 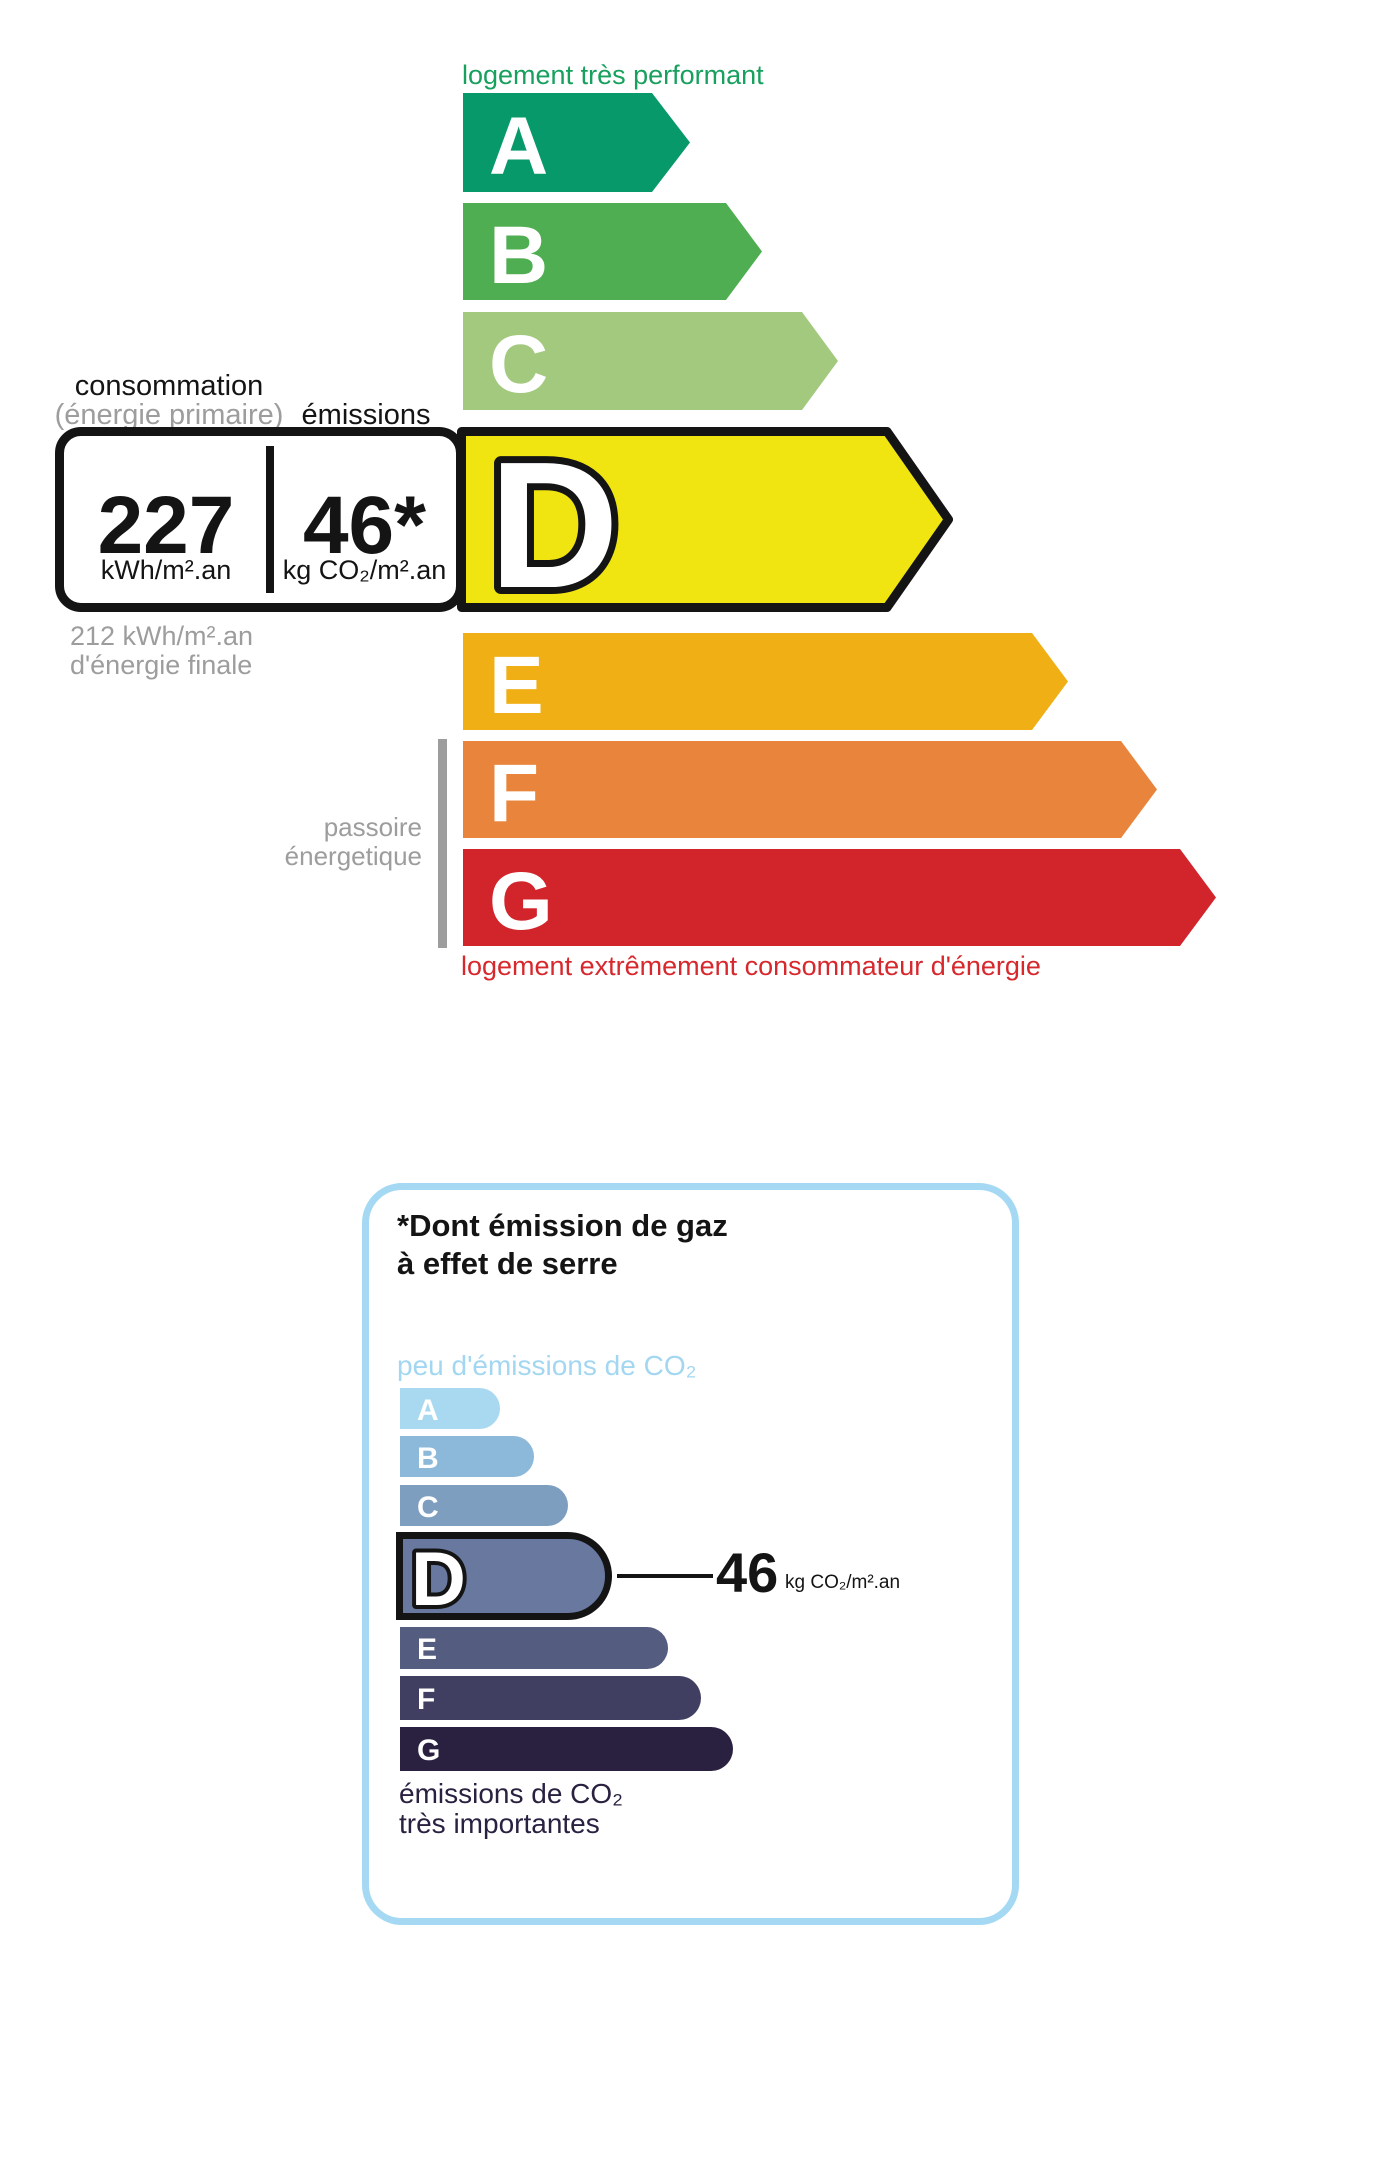 What do you see at coordinates (427, 1649) in the screenshot?
I see `co2-grade-letter: E` at bounding box center [427, 1649].